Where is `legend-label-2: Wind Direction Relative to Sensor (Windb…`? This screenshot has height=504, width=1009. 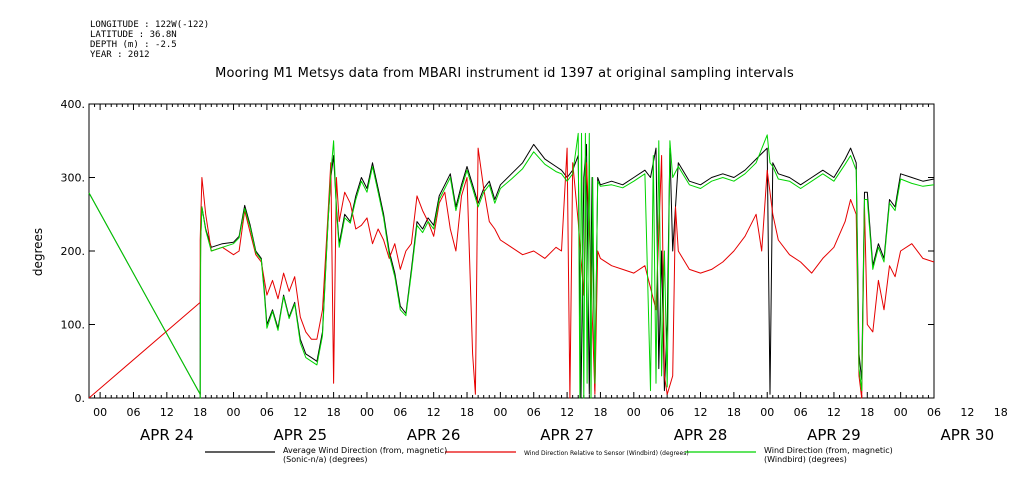
legend-label-2: Wind Direction Relative to Sensor (Windb… is located at coordinates (606, 453).